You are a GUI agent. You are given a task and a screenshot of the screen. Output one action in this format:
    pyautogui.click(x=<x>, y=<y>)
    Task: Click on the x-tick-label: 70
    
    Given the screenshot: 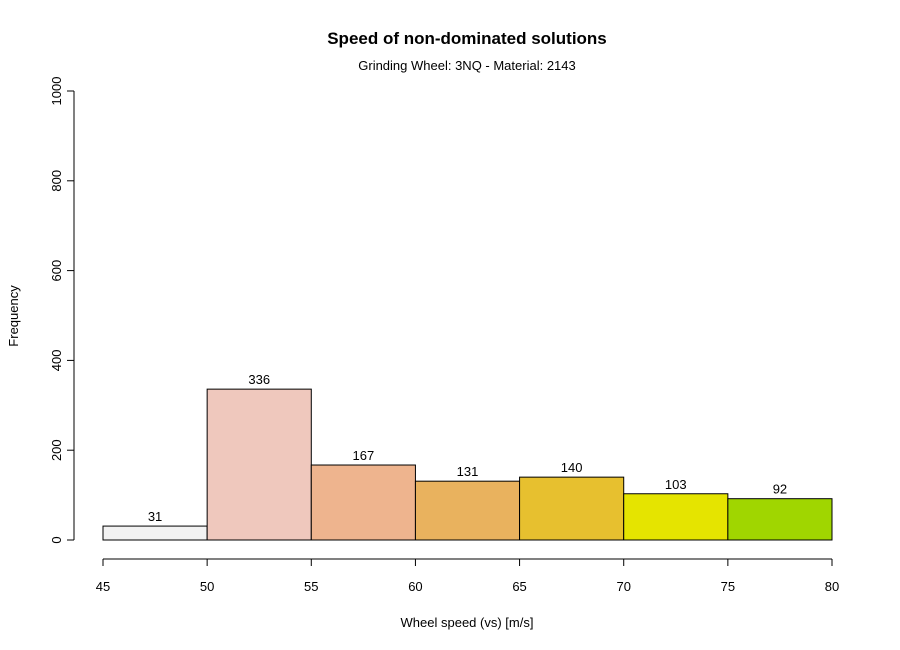 What is the action you would take?
    pyautogui.click(x=623, y=586)
    